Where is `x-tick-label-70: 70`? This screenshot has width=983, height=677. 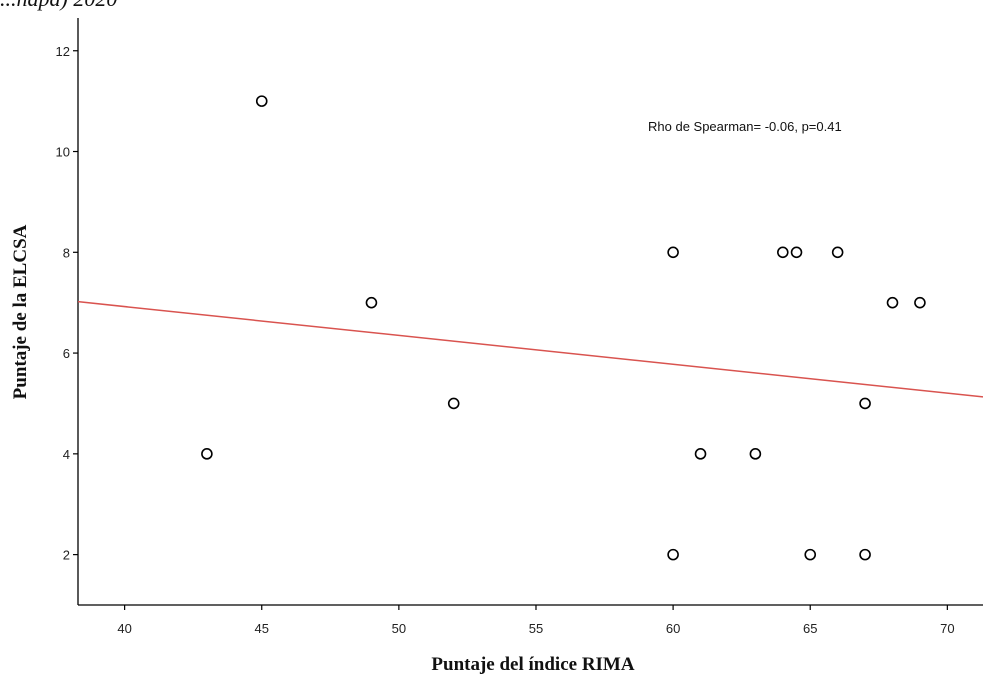 x-tick-label-70: 70 is located at coordinates (947, 628).